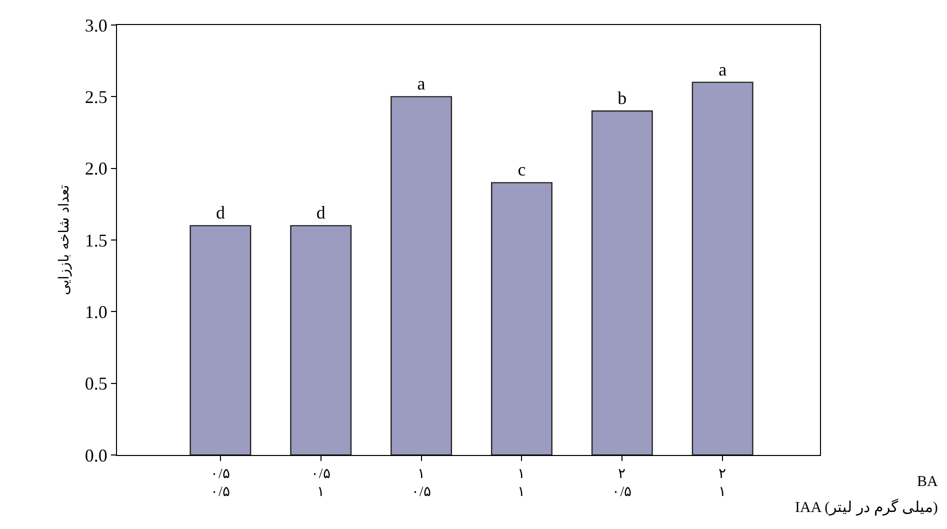  I want to click on text: IAA (میلی گرم در لیتر), so click(866, 507).